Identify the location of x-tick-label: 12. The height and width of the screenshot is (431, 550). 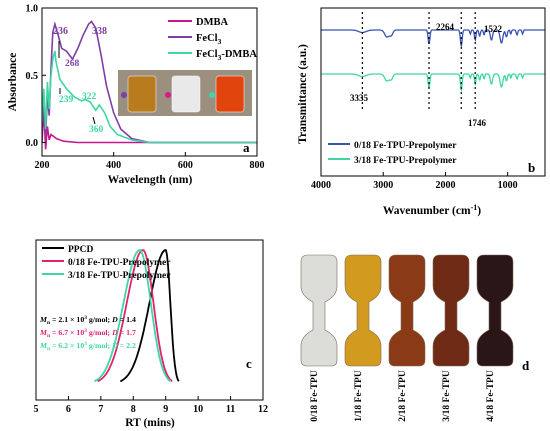
(263, 409).